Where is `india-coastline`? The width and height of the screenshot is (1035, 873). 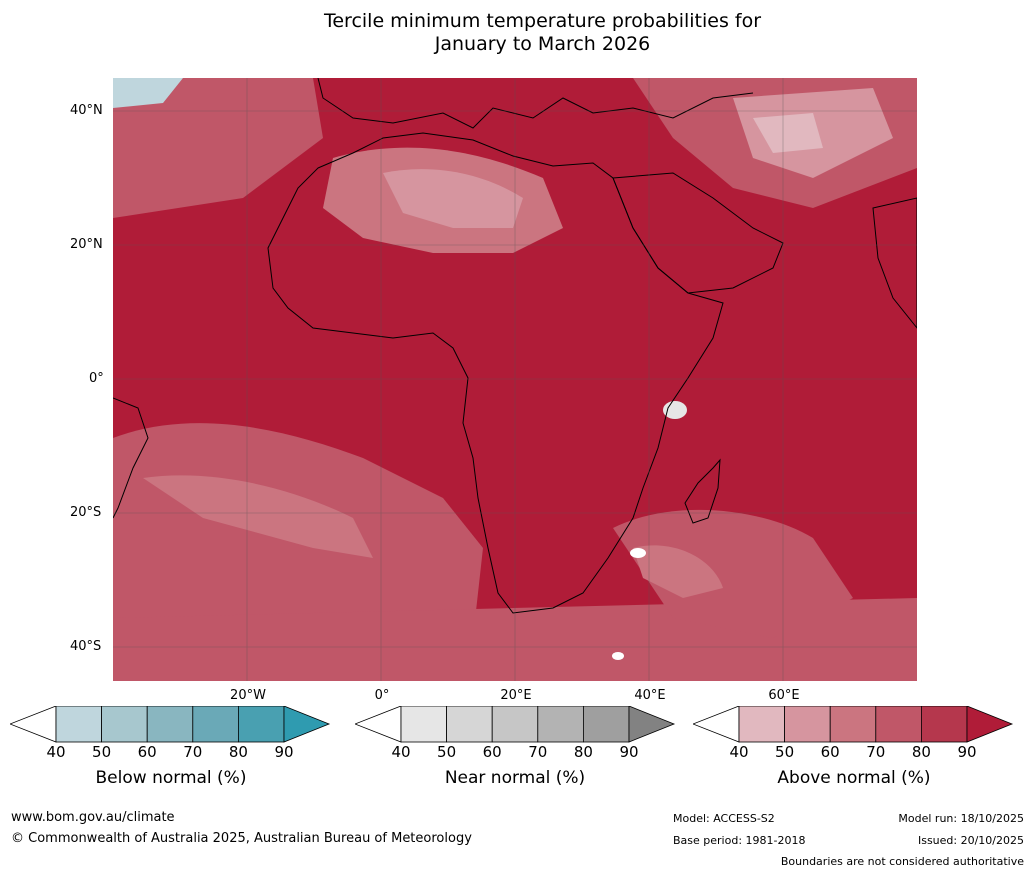 india-coastline is located at coordinates (894, 263).